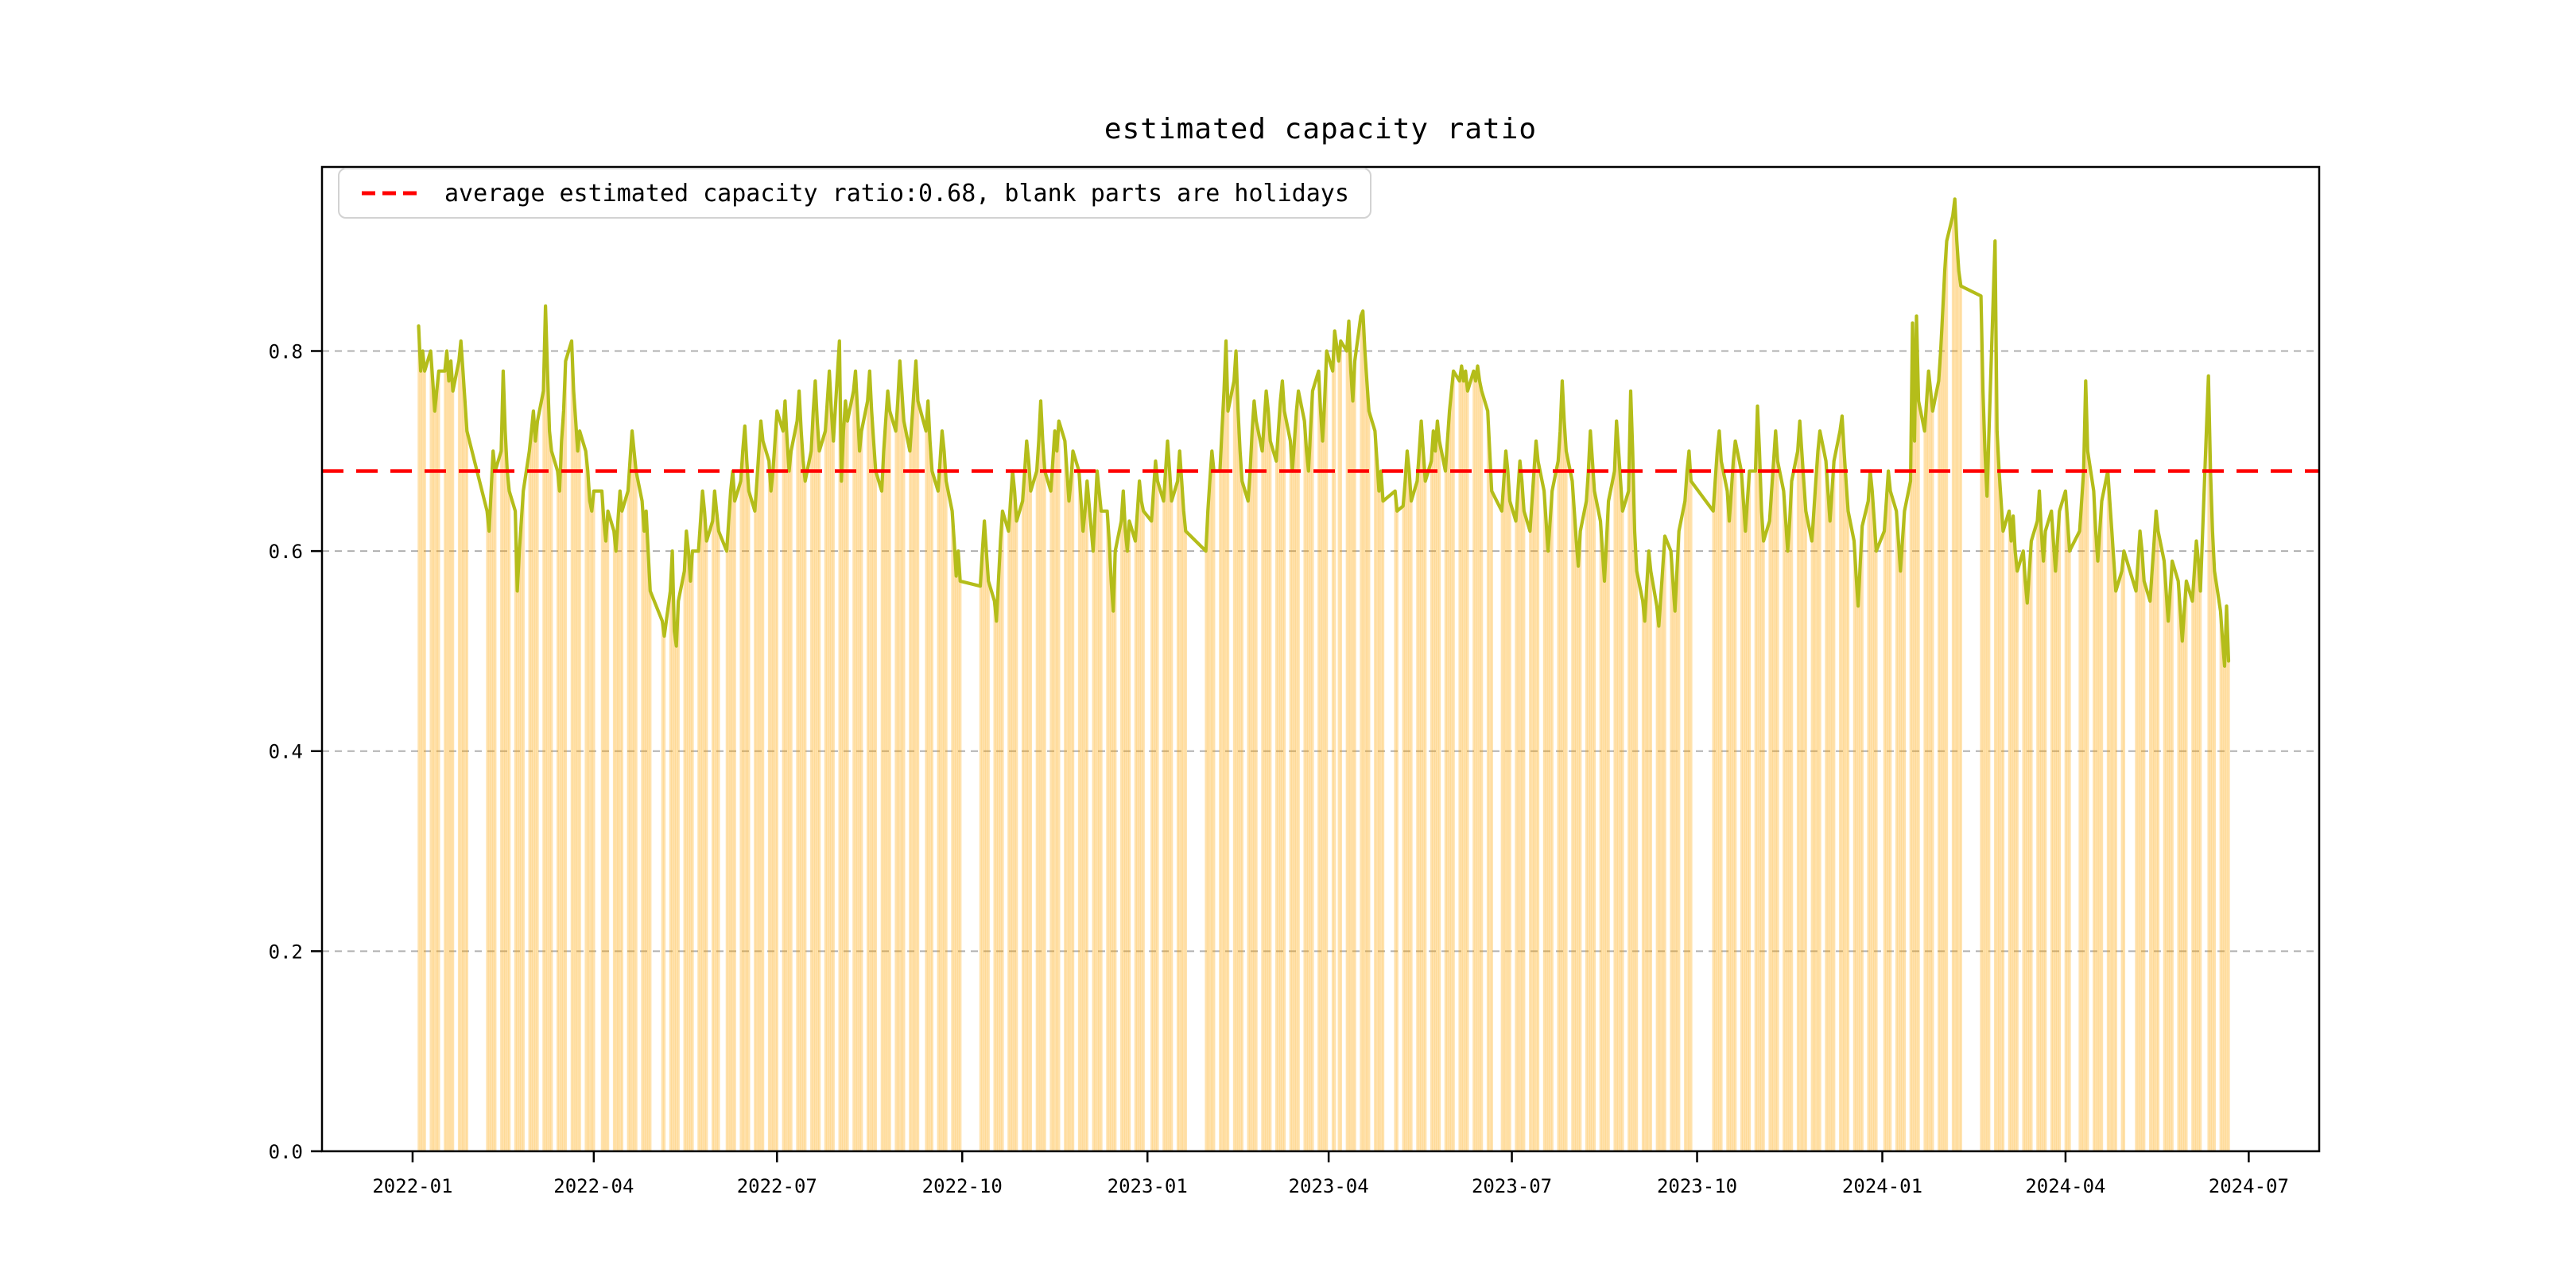 The width and height of the screenshot is (2576, 1288). I want to click on y-tick-label: 0.8, so click(286, 352).